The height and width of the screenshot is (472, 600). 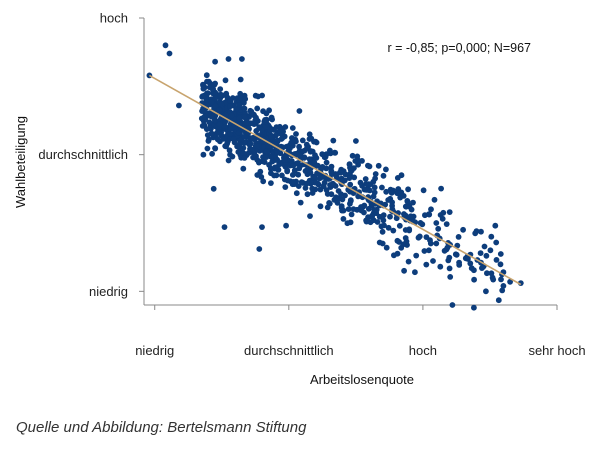 I want to click on correlation-annotation: r = -0,85; p=0,000; N=967, so click(x=459, y=48).